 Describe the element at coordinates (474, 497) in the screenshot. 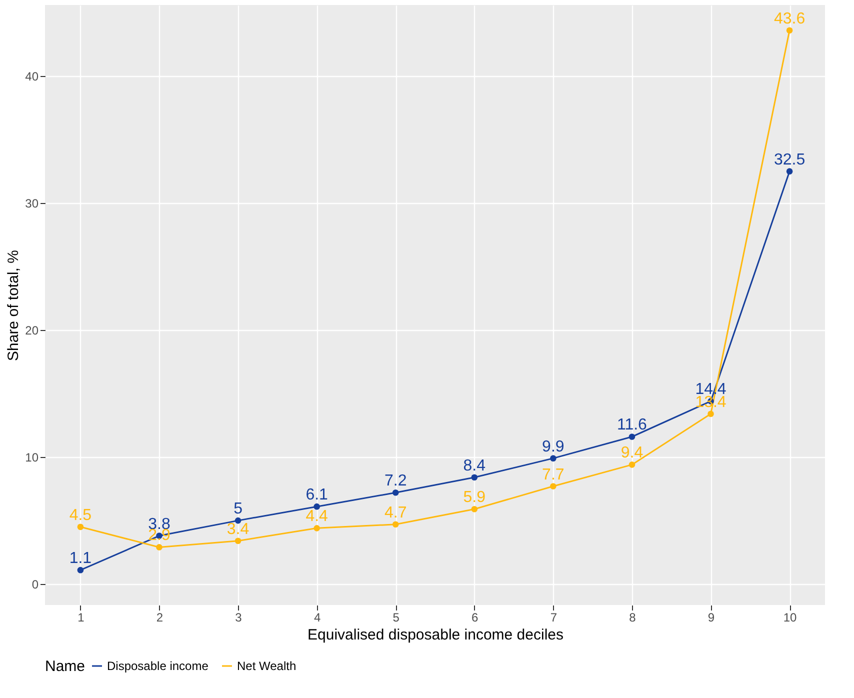

I see `data-label: 5.9` at that location.